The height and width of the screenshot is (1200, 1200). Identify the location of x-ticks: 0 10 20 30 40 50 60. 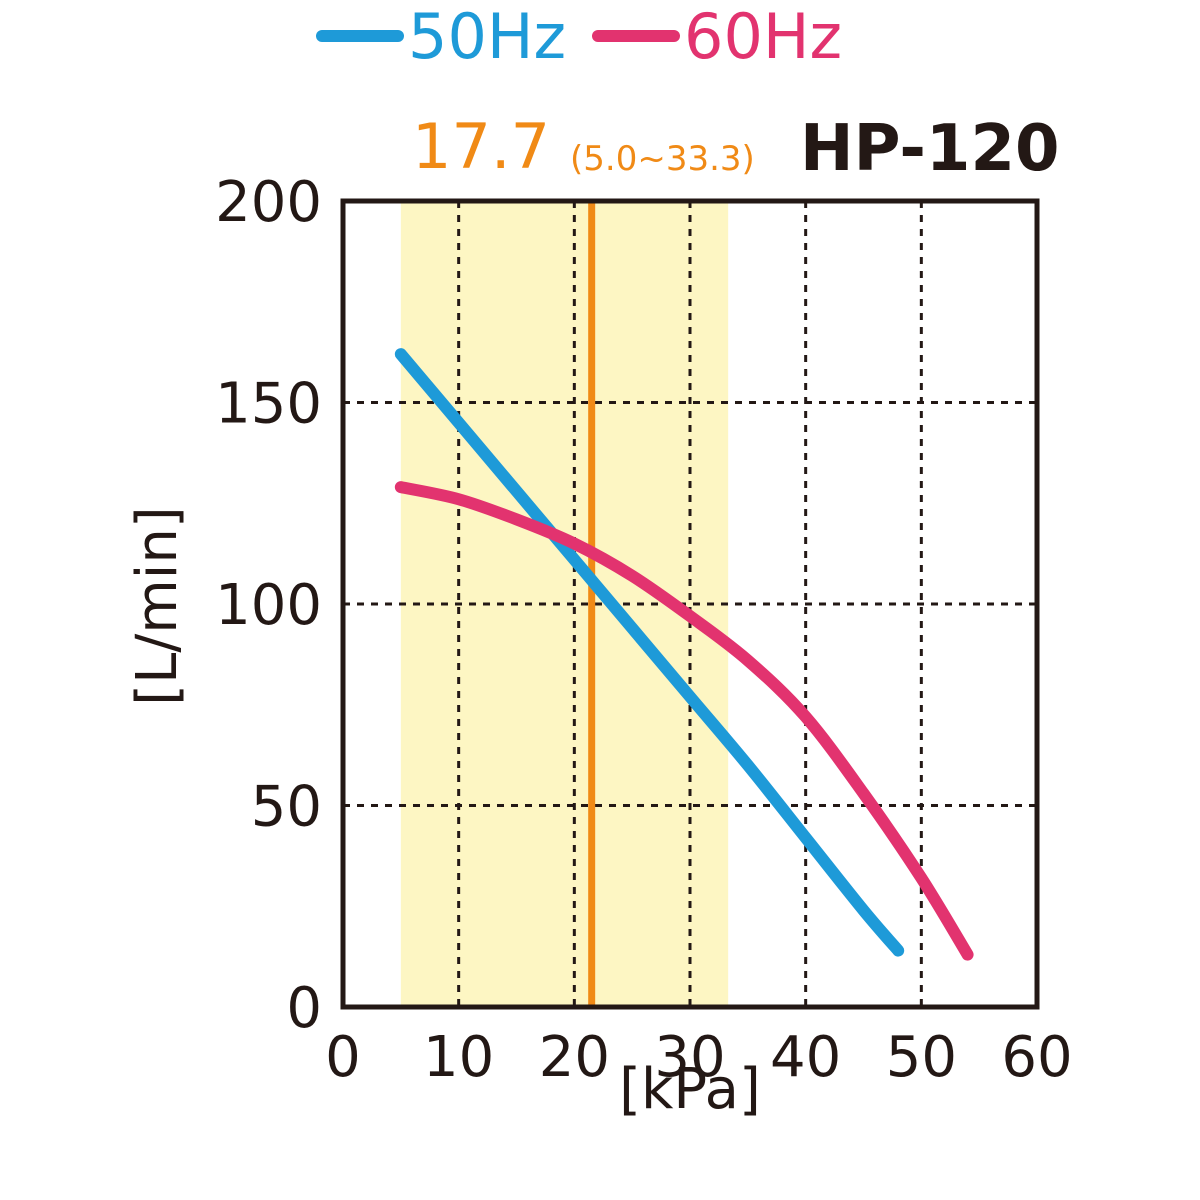
(698, 1057).